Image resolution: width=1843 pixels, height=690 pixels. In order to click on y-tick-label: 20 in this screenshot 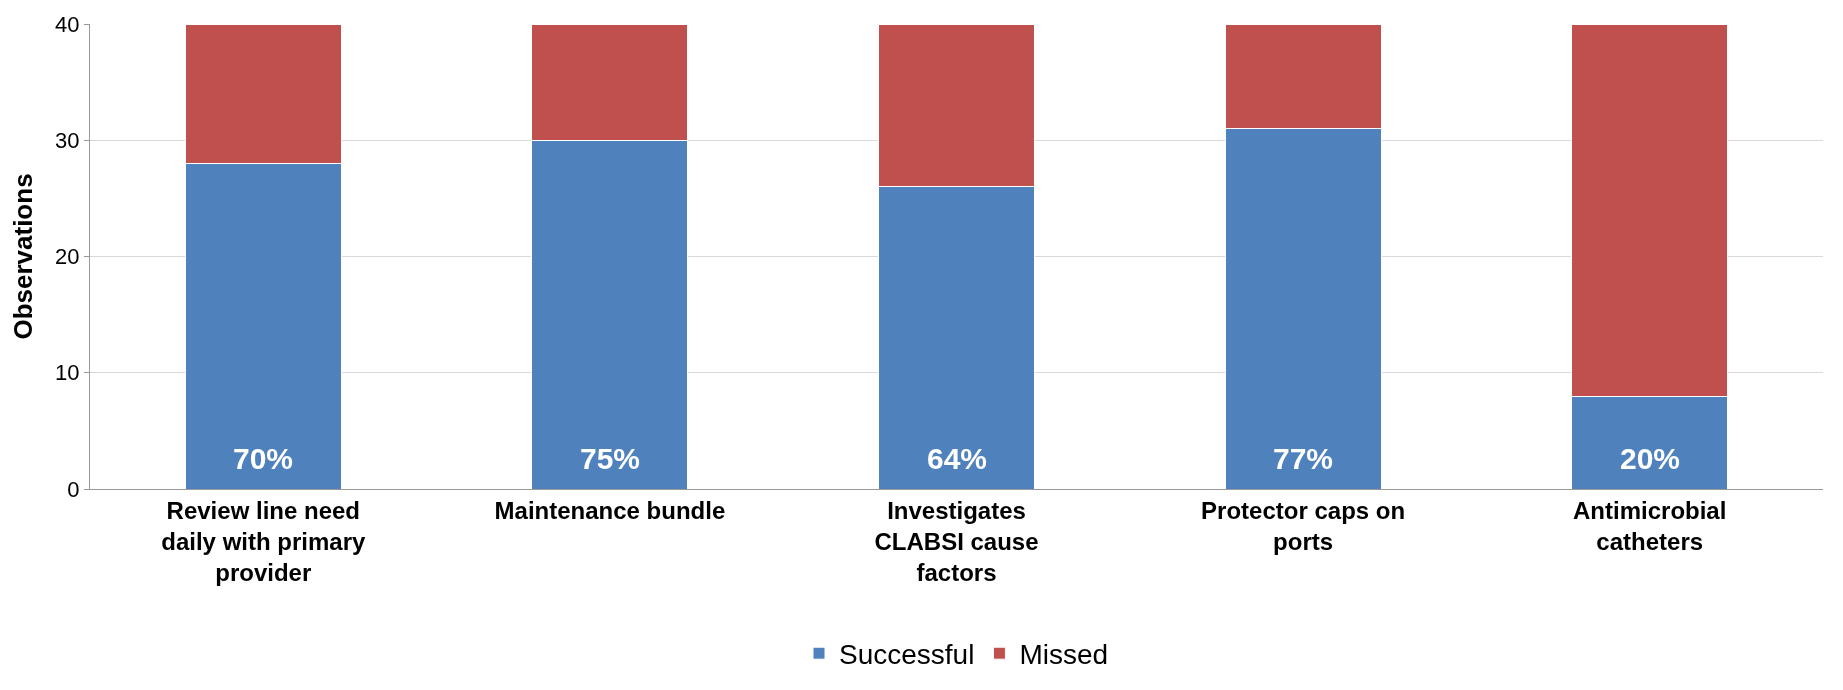, I will do `click(67, 257)`.